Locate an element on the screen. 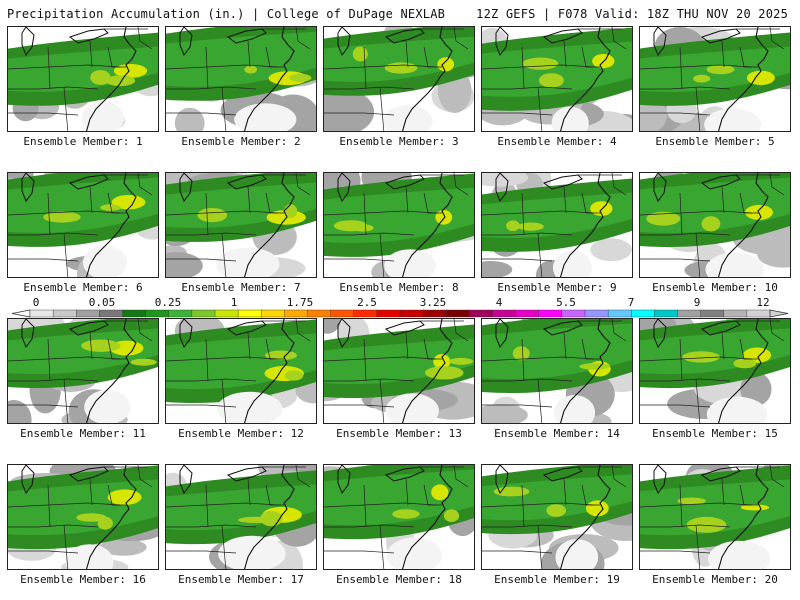 The height and width of the screenshot is (600, 800). ensemble-member-label: Ensemble Member: 20 is located at coordinates (715, 579).